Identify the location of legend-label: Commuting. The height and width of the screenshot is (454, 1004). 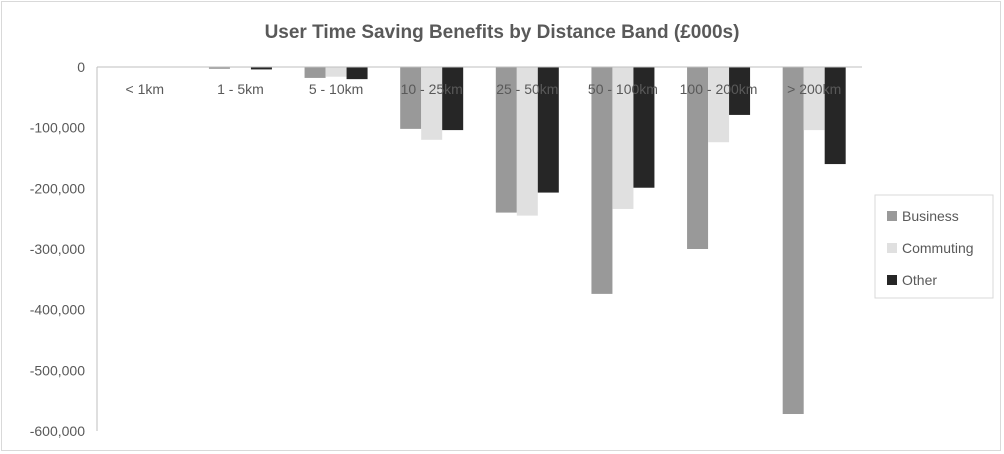
(938, 248).